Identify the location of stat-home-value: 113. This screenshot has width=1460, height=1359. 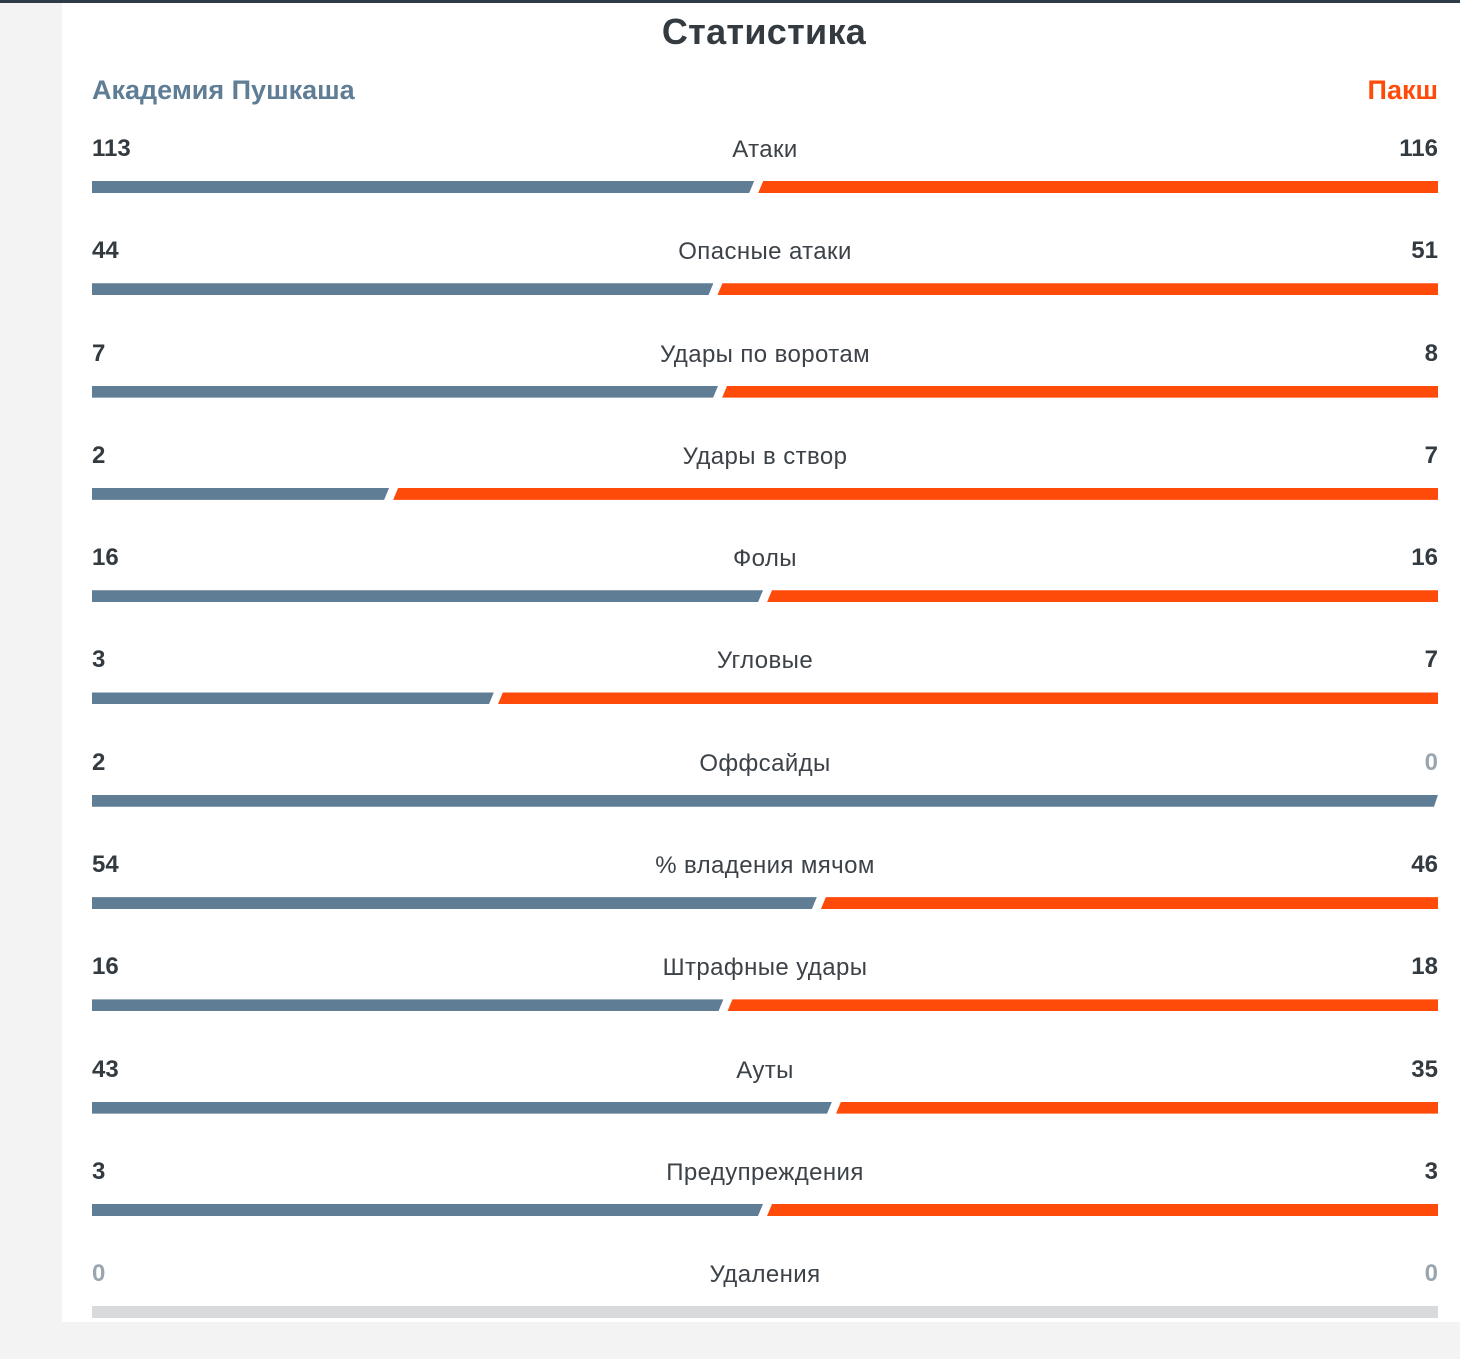
(111, 148).